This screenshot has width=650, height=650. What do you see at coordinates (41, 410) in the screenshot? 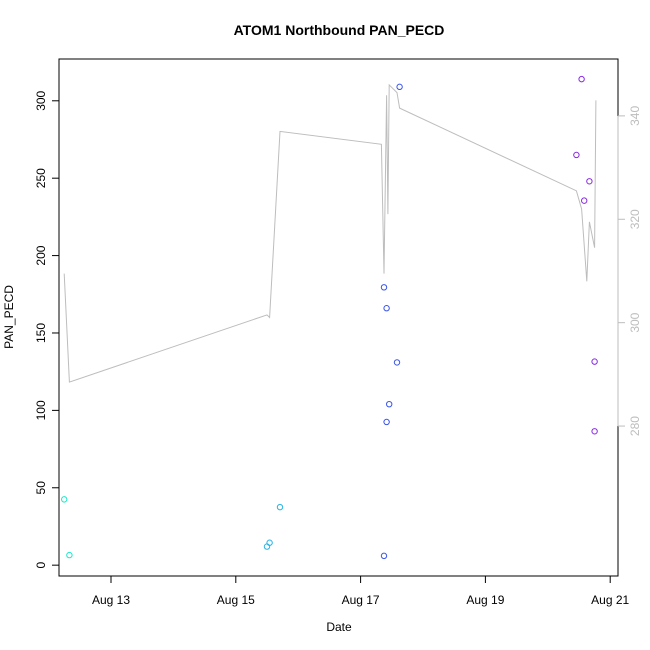
I see `y-tick-label: 100` at bounding box center [41, 410].